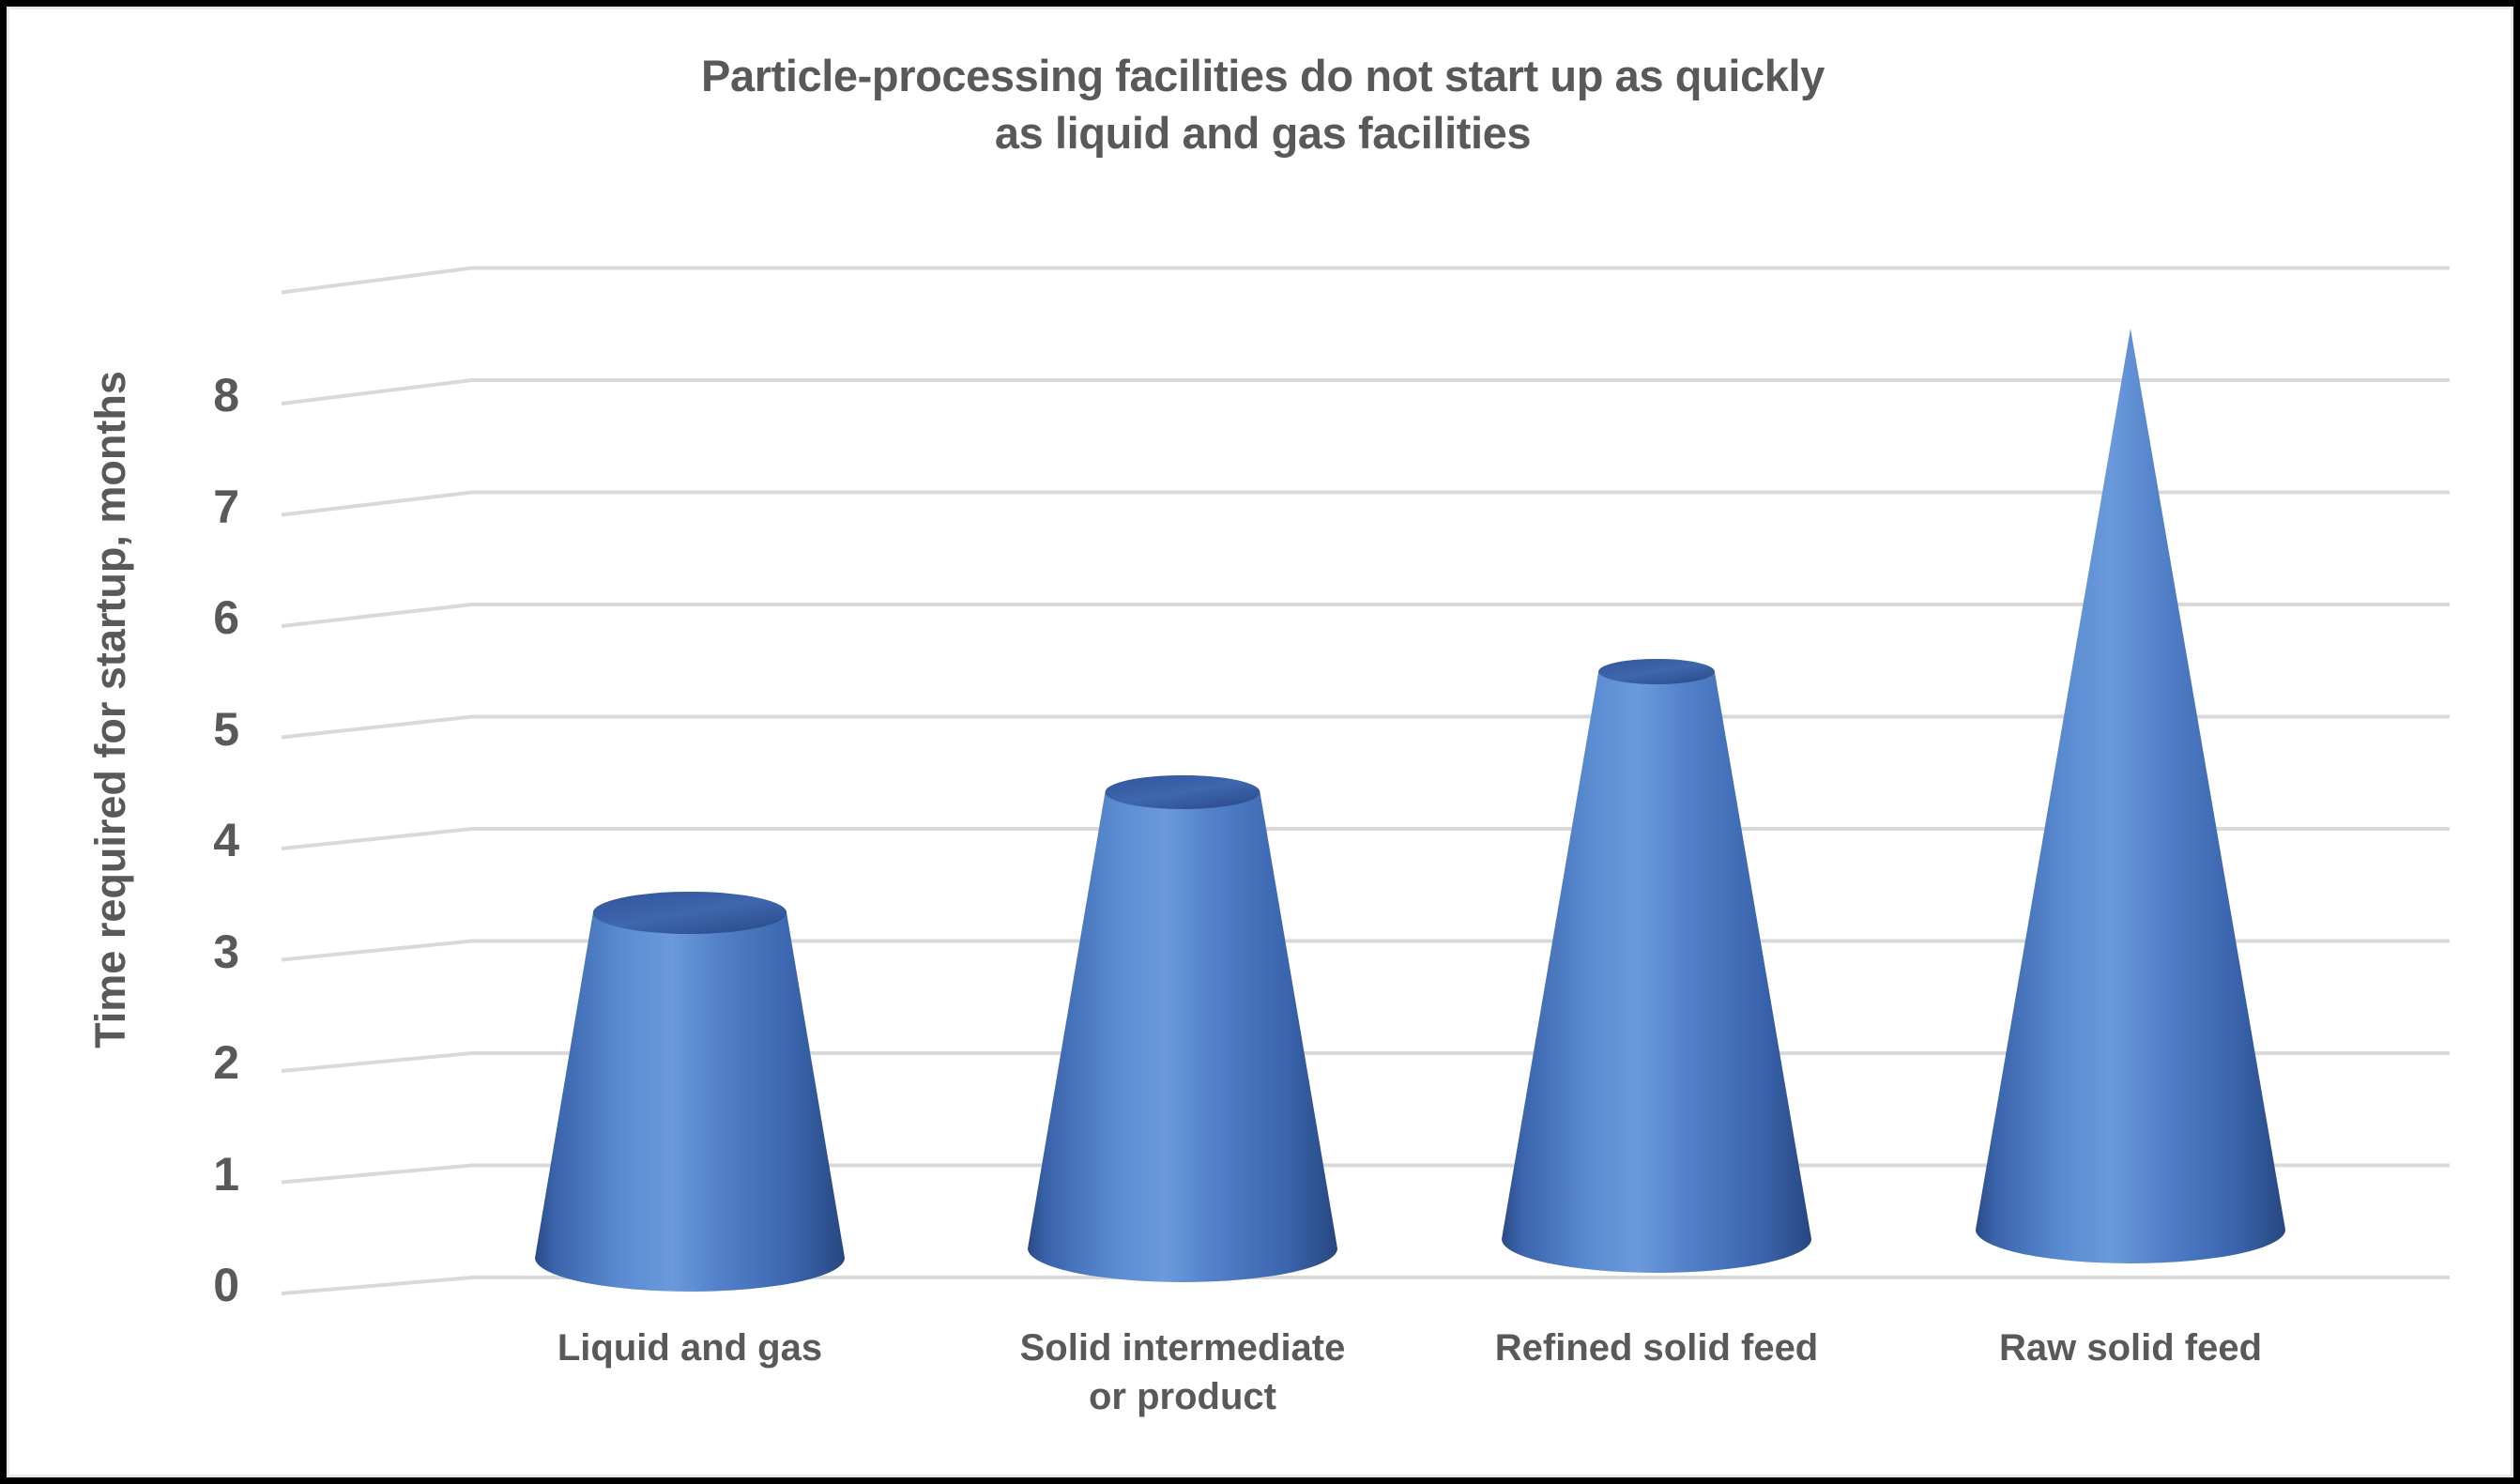 The height and width of the screenshot is (1484, 2520). I want to click on x-axis-category-line: Liquid and gas, so click(690, 1348).